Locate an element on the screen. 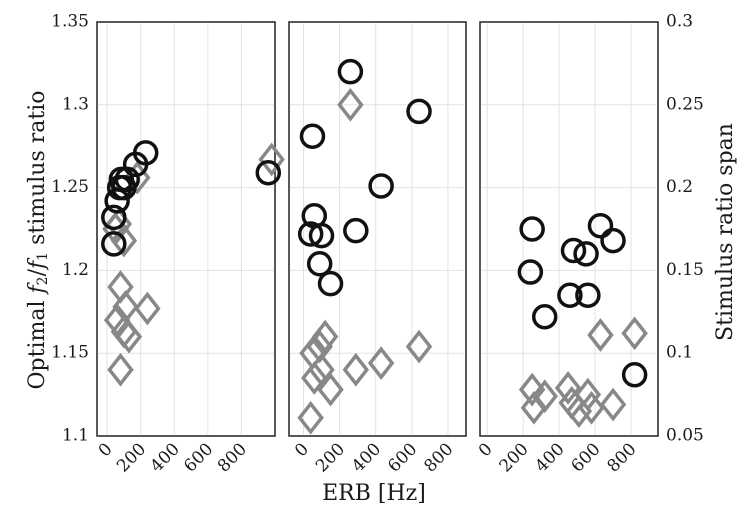  y-tick-label-left: 1.3 is located at coordinates (75, 104).